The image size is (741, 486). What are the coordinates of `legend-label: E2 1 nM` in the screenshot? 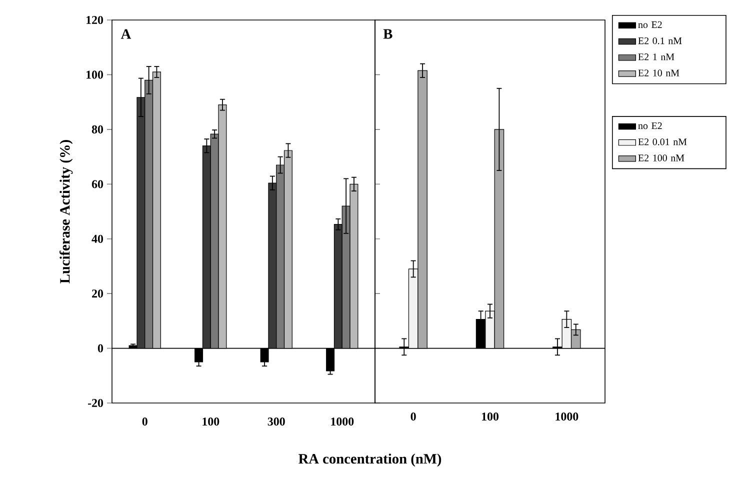 It's located at (656, 57).